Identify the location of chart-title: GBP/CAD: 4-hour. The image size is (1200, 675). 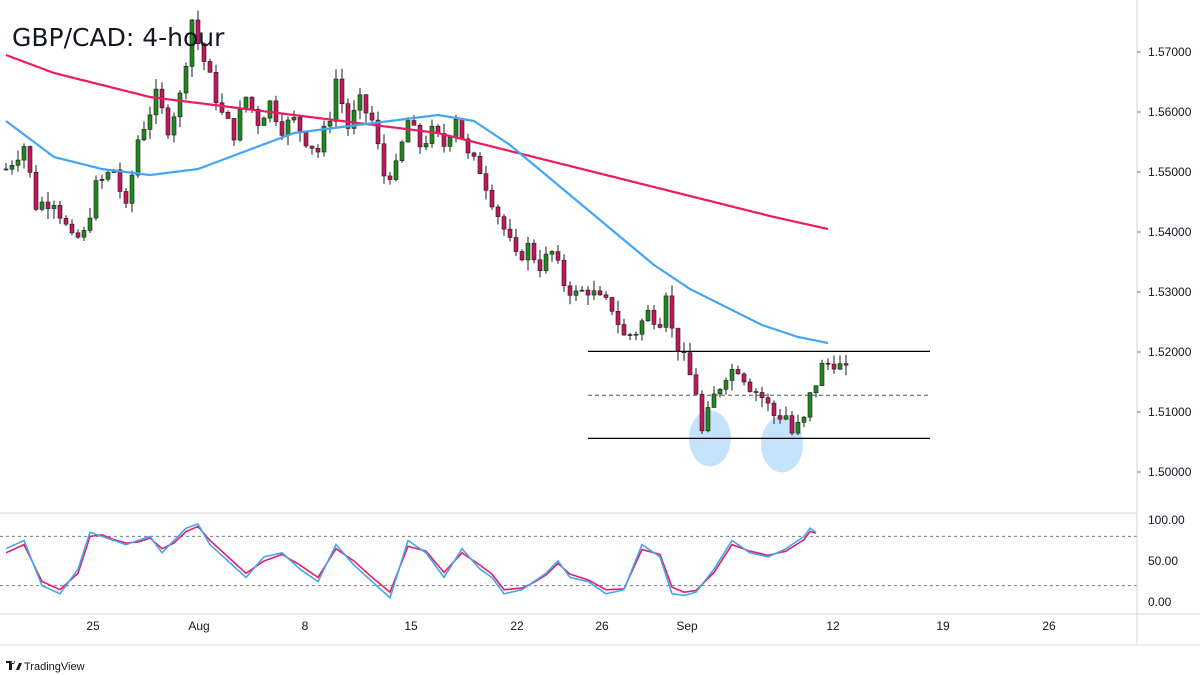
(118, 37).